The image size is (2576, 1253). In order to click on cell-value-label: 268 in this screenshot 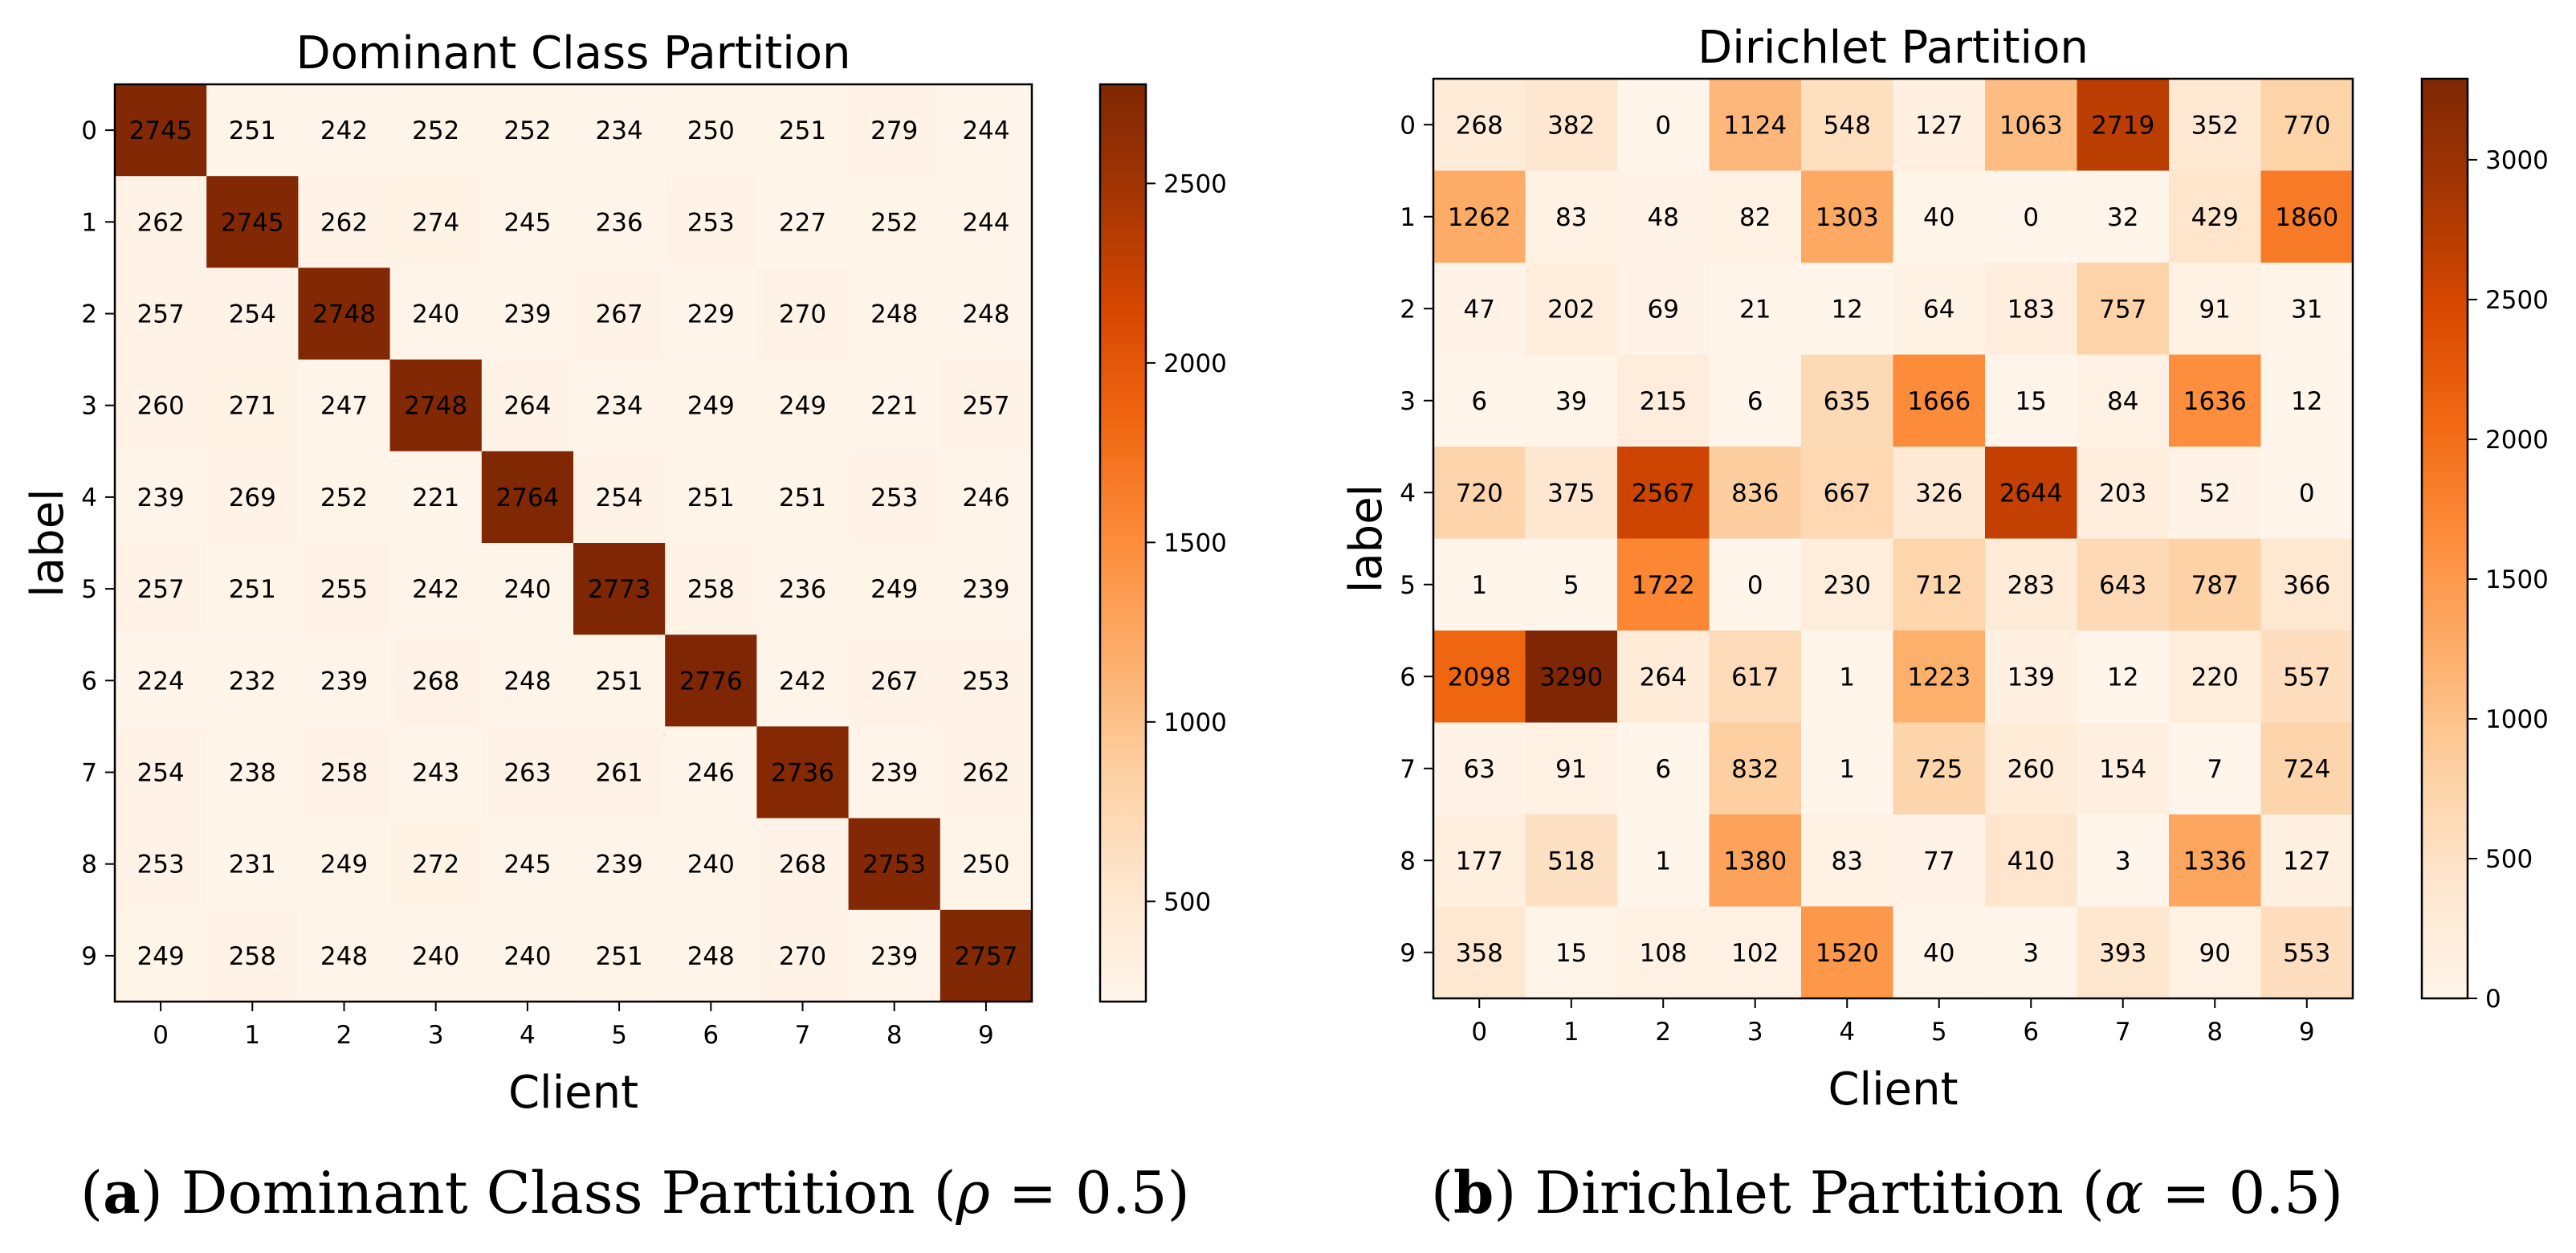, I will do `click(435, 681)`.